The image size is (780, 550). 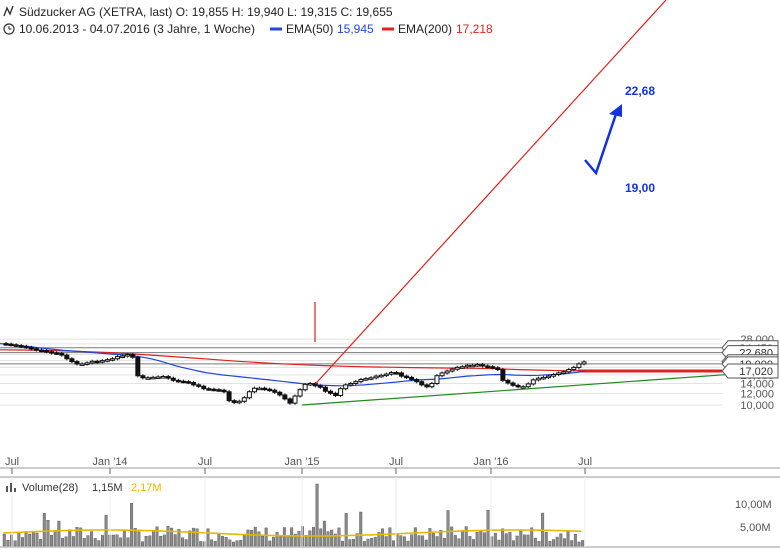 I want to click on ema50-line, so click(x=293, y=365).